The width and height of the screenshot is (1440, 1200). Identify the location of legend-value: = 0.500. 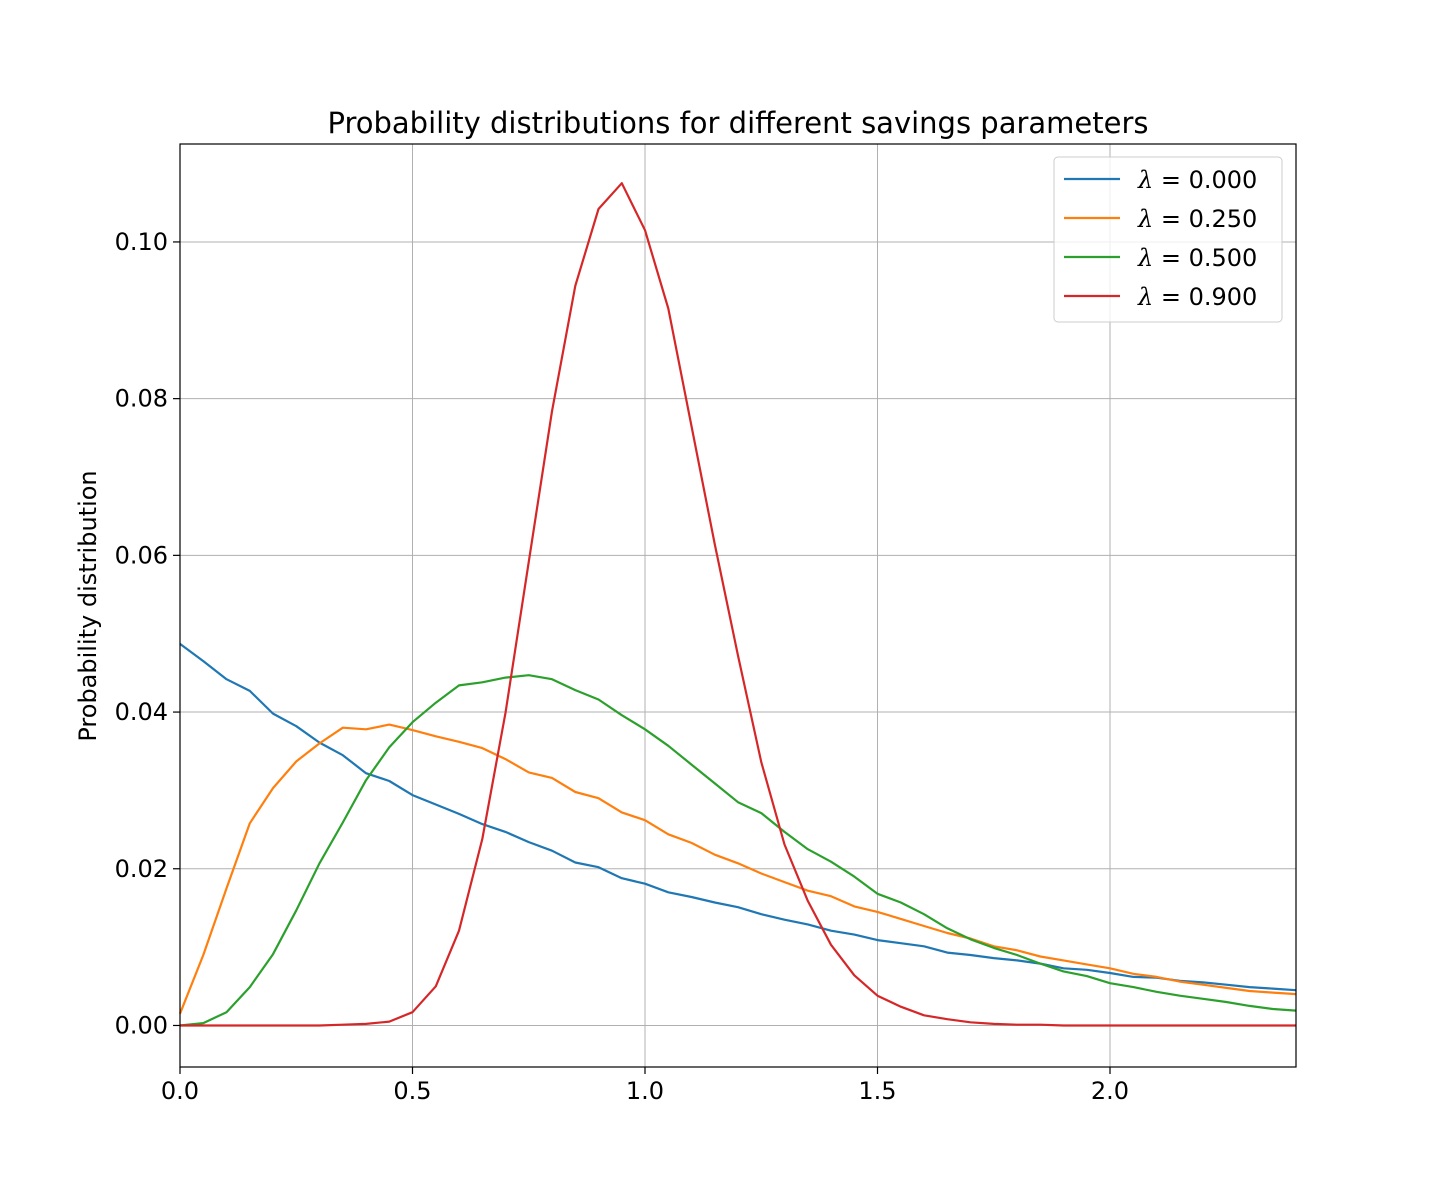
(1205, 258).